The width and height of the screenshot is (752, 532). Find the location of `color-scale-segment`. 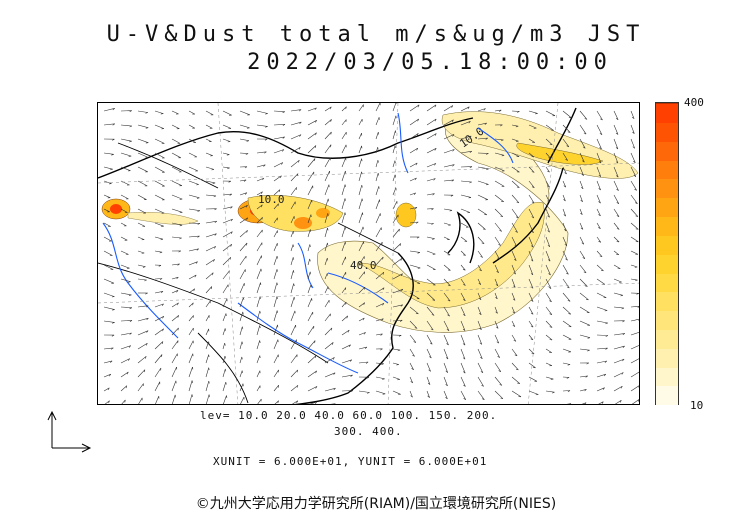

color-scale-segment is located at coordinates (667, 169).